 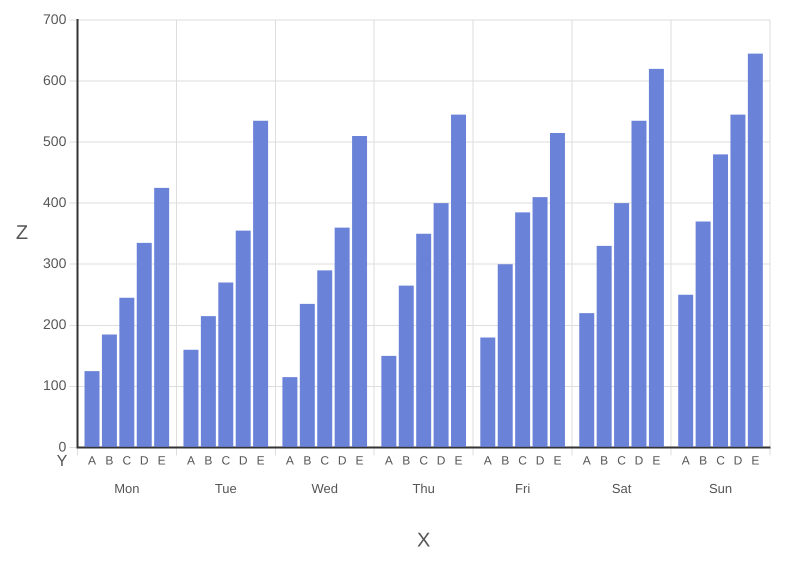 I want to click on x-tick-label: Thu, so click(x=423, y=488).